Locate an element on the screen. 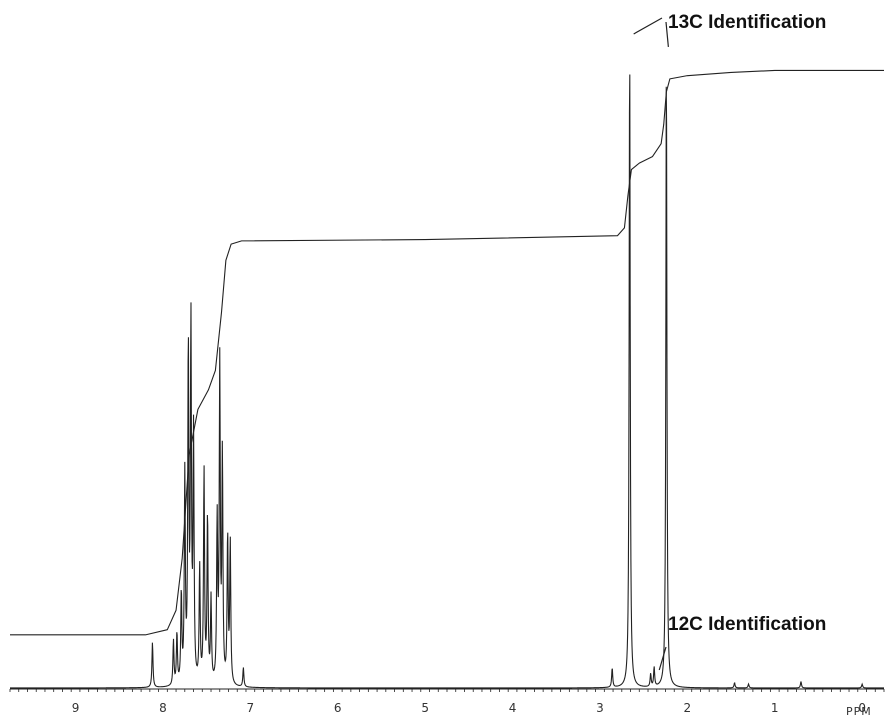  x-tick-label-5: 5 is located at coordinates (425, 708).